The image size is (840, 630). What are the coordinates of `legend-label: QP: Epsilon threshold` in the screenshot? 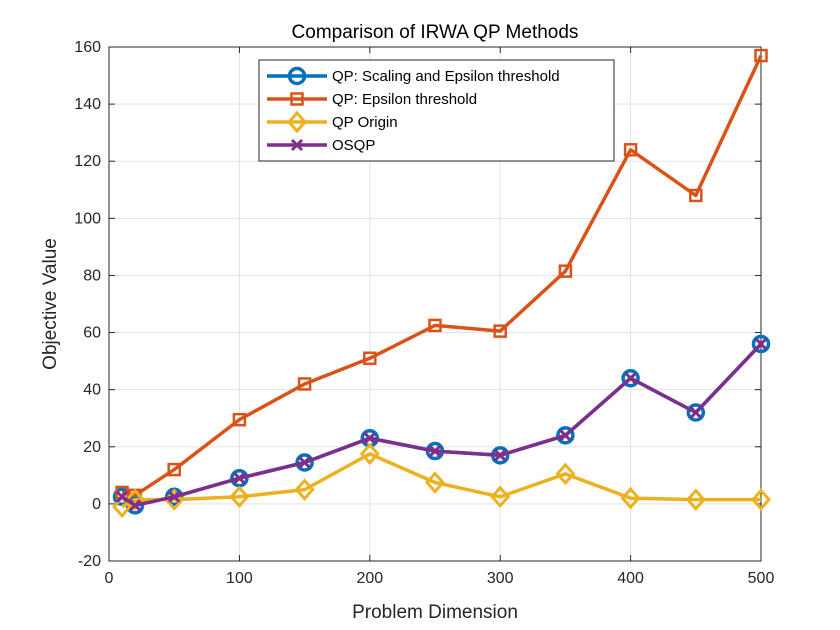 It's located at (404, 99).